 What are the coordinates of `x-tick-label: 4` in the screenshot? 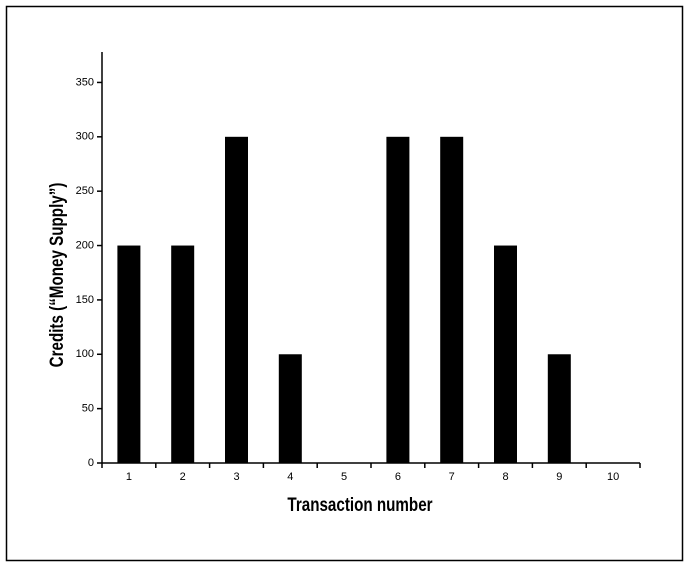 It's located at (290, 477).